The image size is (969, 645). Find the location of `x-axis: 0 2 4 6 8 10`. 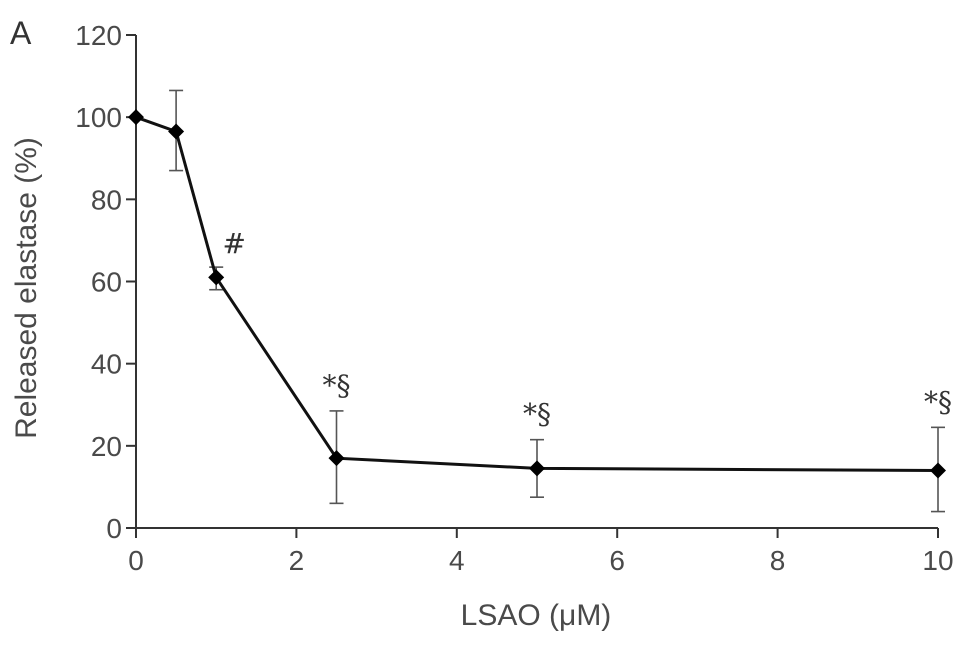

x-axis: 0 2 4 6 8 10 is located at coordinates (541, 551).